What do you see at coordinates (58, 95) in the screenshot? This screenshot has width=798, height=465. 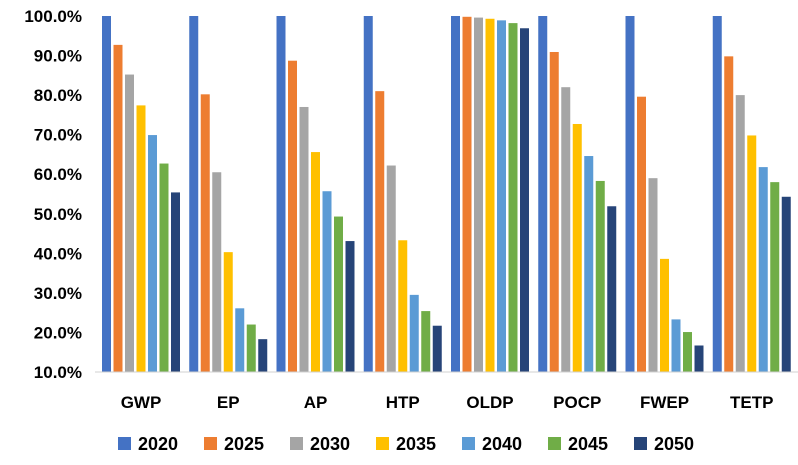 I see `y-tick-label: 80.0%` at bounding box center [58, 95].